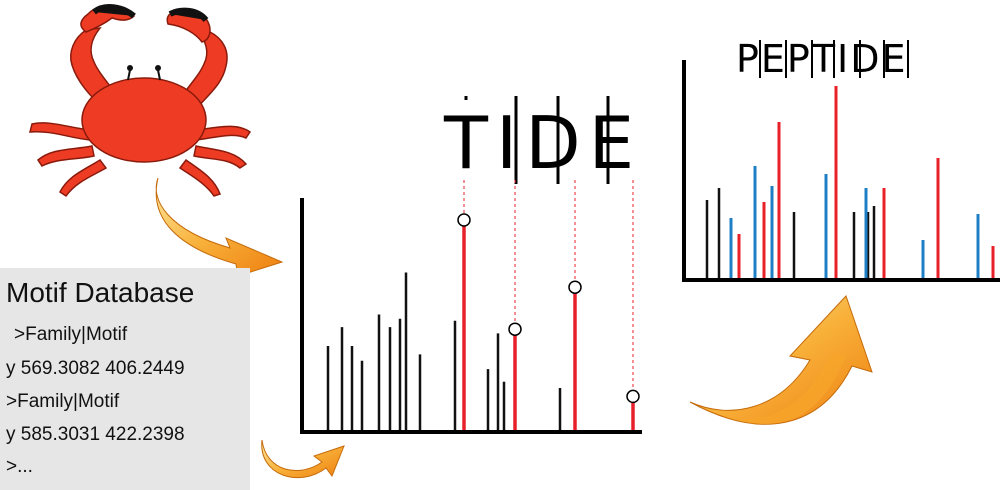  Describe the element at coordinates (841, 171) in the screenshot. I see `peptide-spectrum` at that location.